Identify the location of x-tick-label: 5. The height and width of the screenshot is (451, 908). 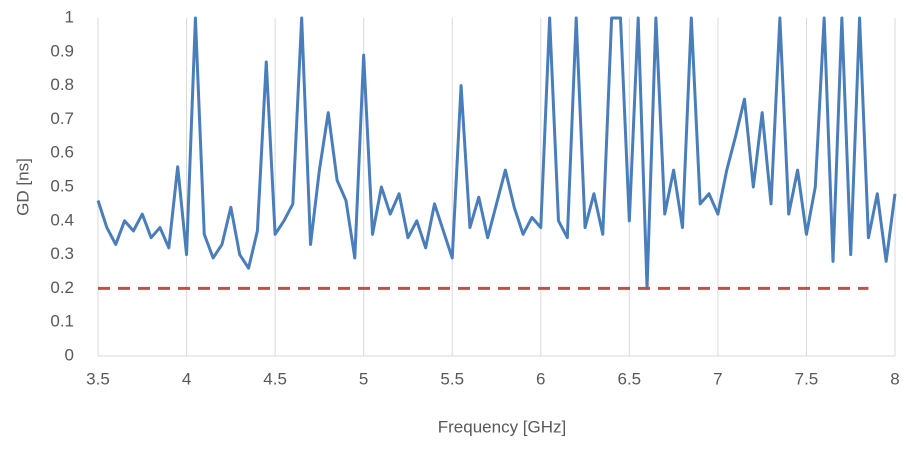
(363, 378).